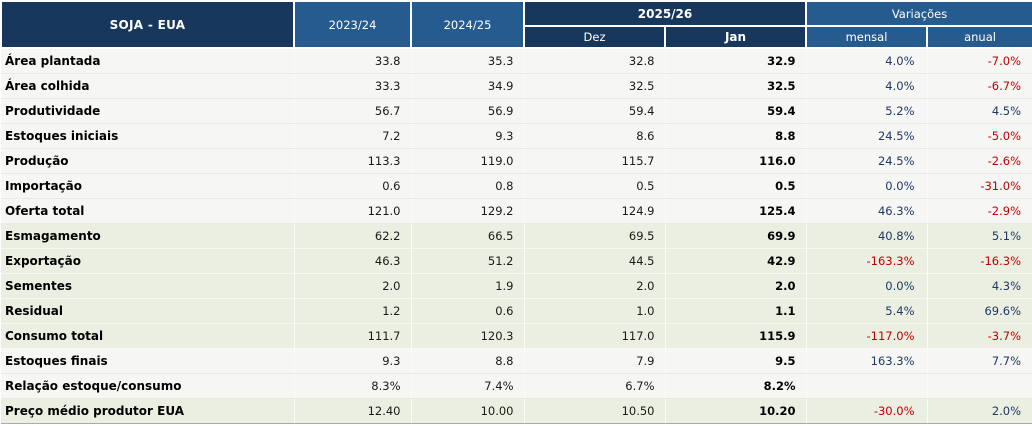  I want to click on row-label: Relação estoque/consumo, so click(148, 386).